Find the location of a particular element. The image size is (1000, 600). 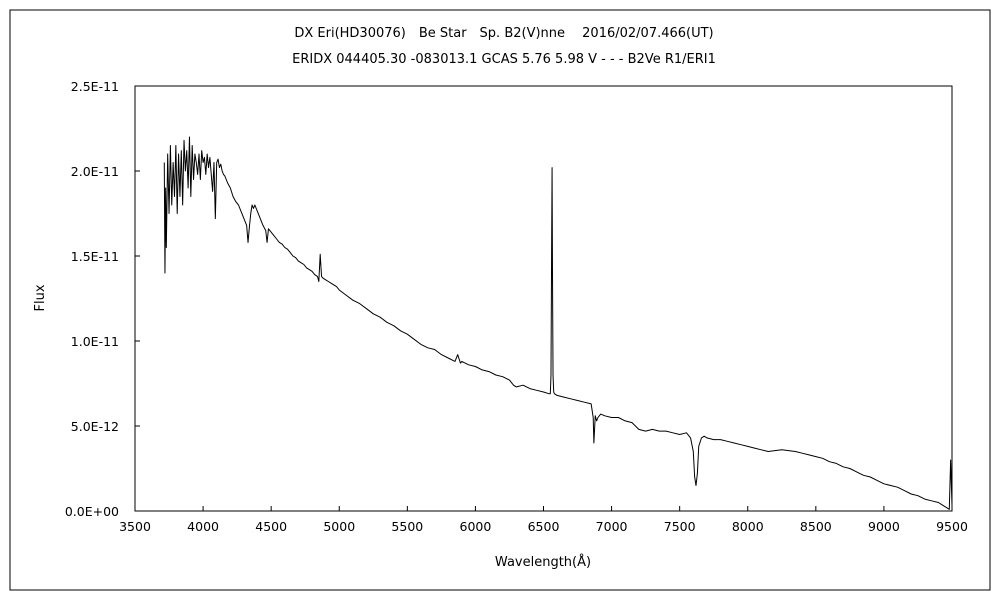

y-tick-label: 1.5E-11 is located at coordinates (95, 256).